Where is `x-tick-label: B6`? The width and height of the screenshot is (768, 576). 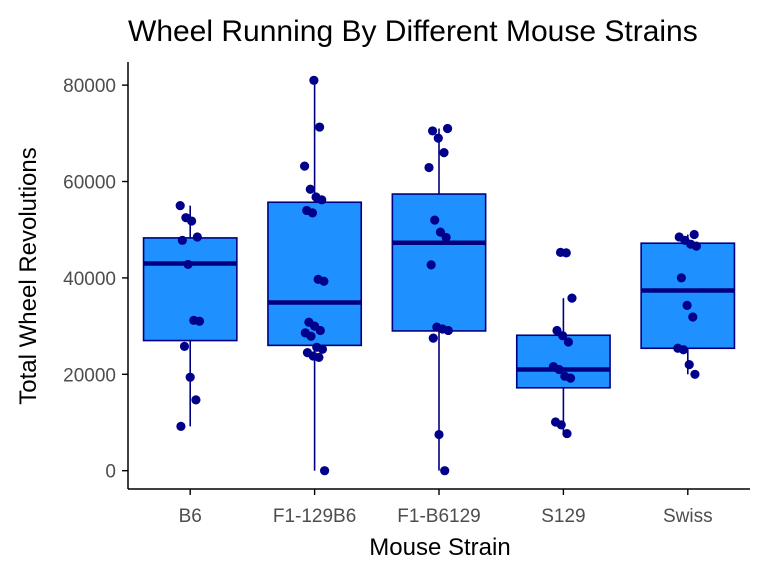
x-tick-label: B6 is located at coordinates (190, 516).